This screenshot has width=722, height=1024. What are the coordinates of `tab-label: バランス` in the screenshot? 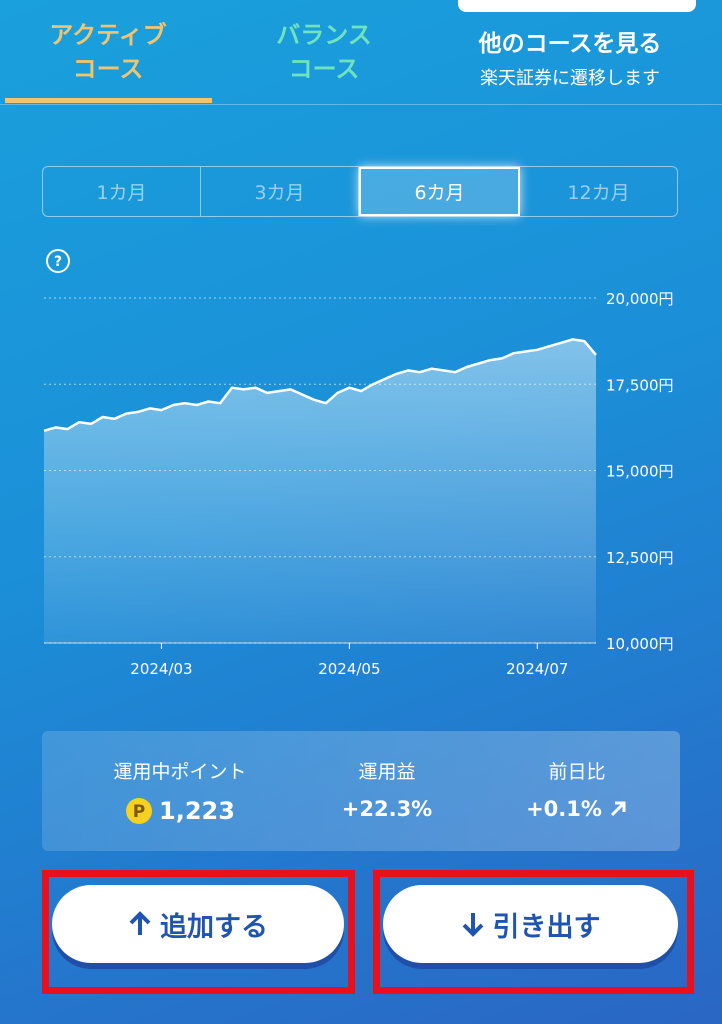 It's located at (324, 35).